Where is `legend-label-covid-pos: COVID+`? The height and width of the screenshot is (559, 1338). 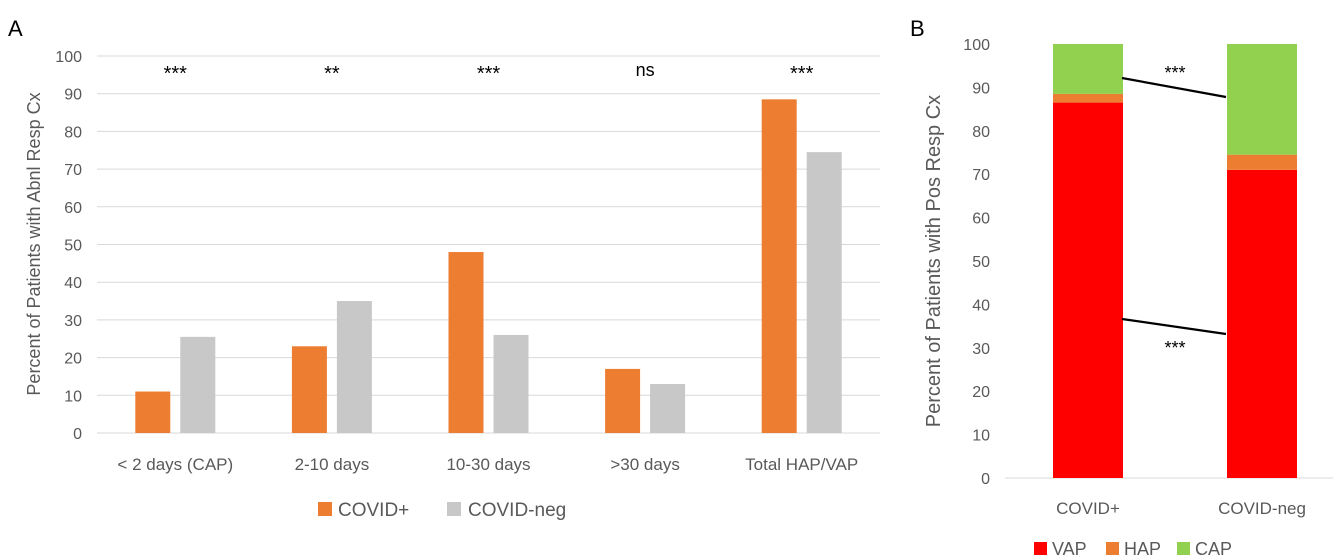
legend-label-covid-pos: COVID+ is located at coordinates (373, 510).